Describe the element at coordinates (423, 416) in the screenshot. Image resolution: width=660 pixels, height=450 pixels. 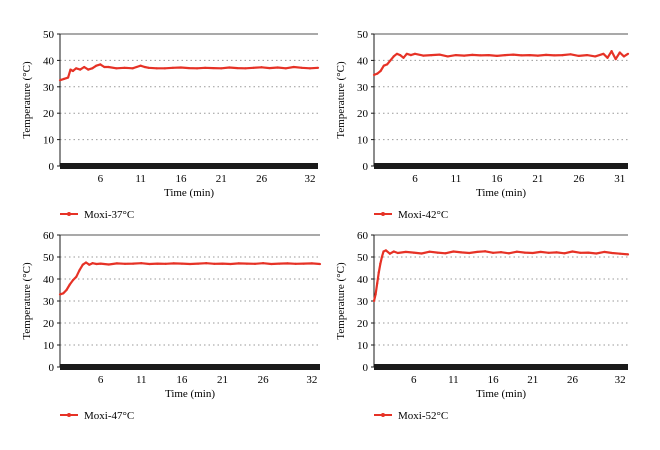
I see `legend-label: Moxi-52°C` at that location.